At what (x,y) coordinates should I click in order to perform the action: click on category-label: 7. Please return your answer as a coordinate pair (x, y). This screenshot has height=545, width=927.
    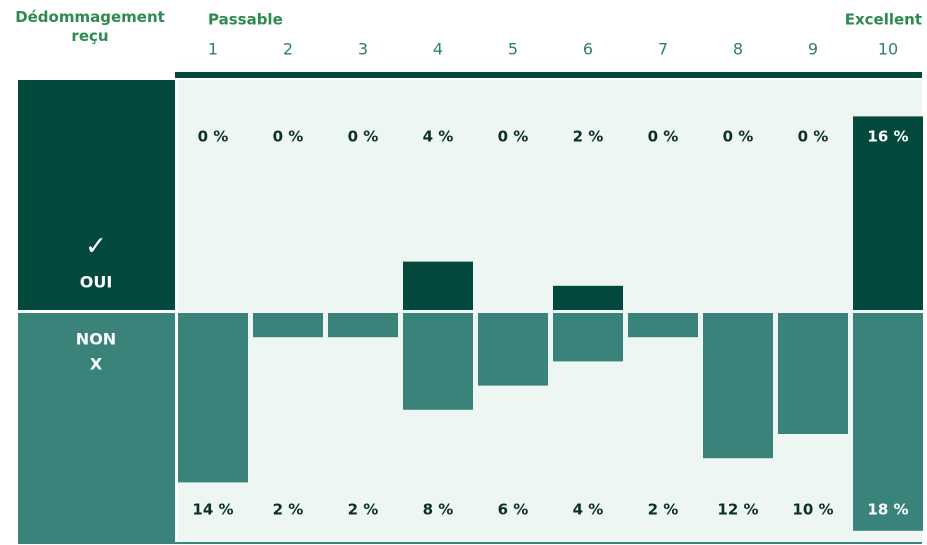
    Looking at the image, I should click on (663, 49).